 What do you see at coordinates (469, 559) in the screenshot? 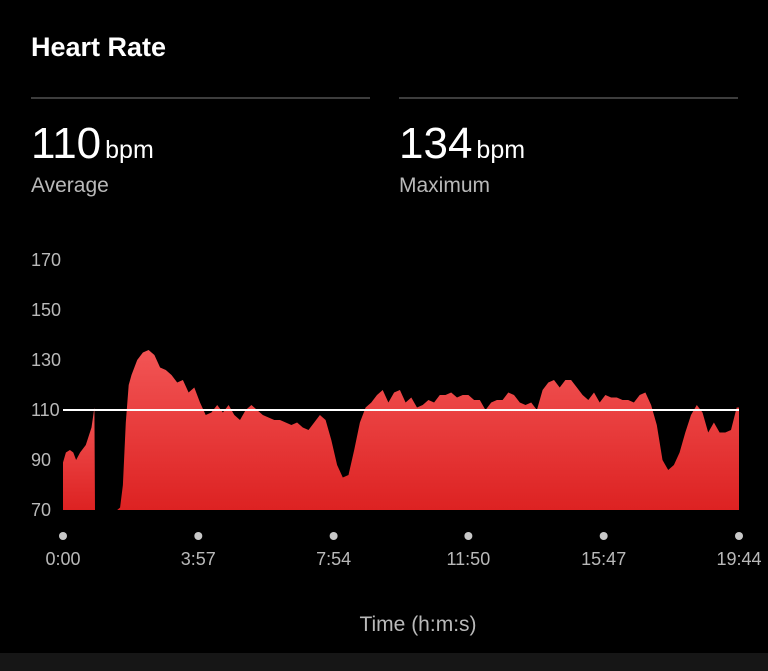
I see `x-tick-label: 11:50` at bounding box center [469, 559].